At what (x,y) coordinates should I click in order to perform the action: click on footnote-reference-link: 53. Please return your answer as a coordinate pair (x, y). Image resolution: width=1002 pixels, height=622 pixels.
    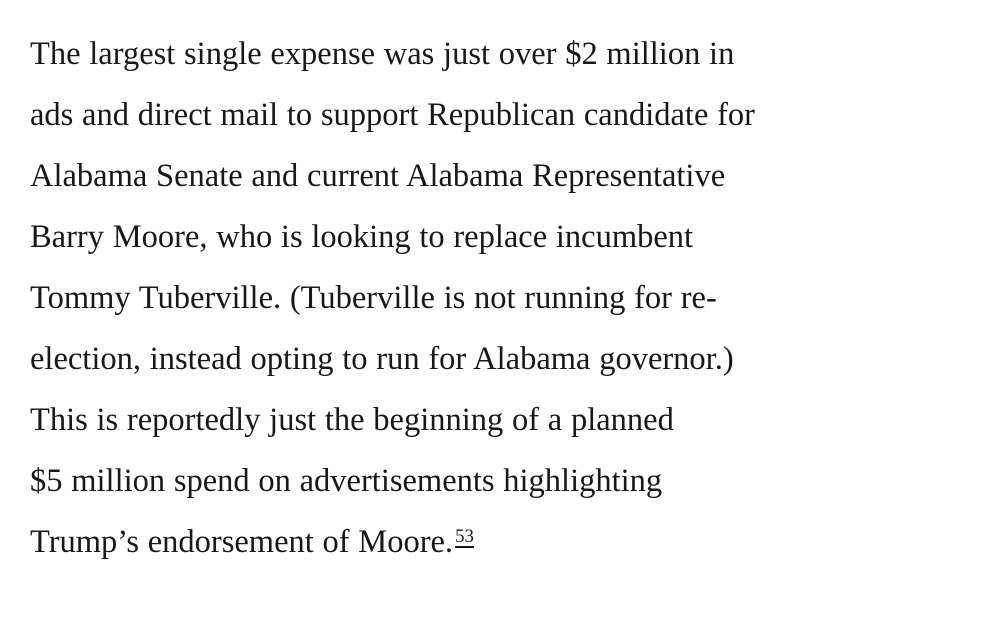
    Looking at the image, I should click on (464, 537).